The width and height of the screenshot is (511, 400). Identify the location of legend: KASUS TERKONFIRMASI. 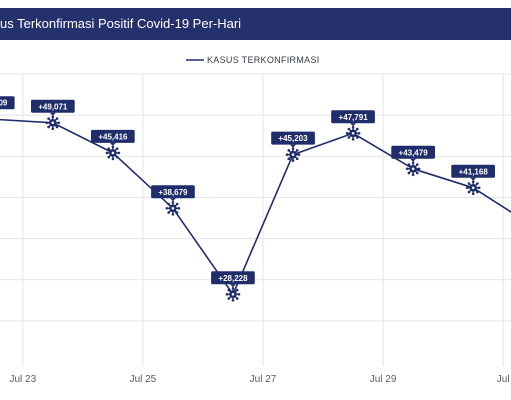
(253, 60).